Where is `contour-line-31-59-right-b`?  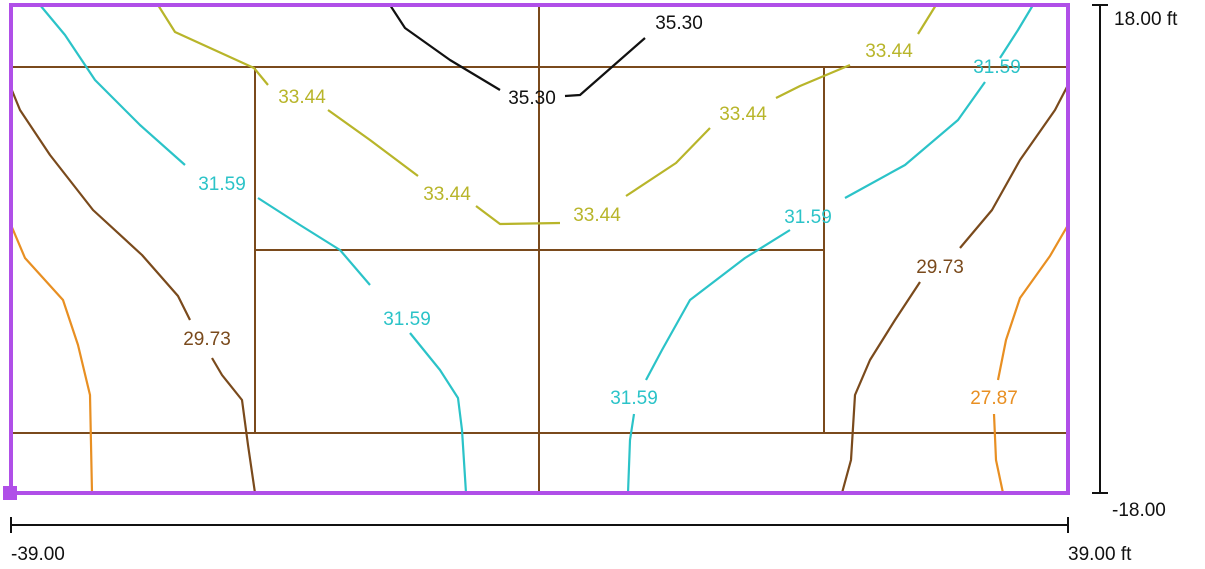 contour-line-31-59-right-b is located at coordinates (915, 140).